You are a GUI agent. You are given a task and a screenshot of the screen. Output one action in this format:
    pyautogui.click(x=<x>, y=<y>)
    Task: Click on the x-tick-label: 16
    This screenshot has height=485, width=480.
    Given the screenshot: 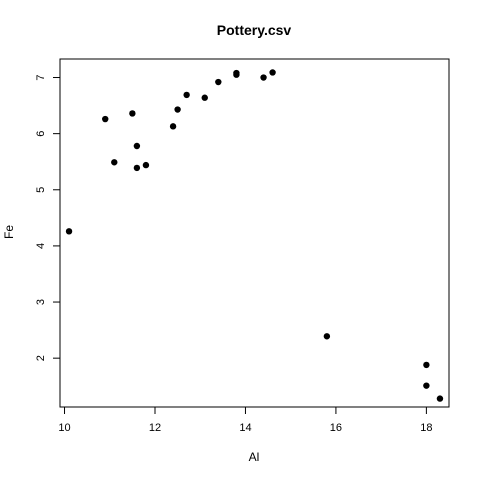 What is the action you would take?
    pyautogui.click(x=336, y=428)
    